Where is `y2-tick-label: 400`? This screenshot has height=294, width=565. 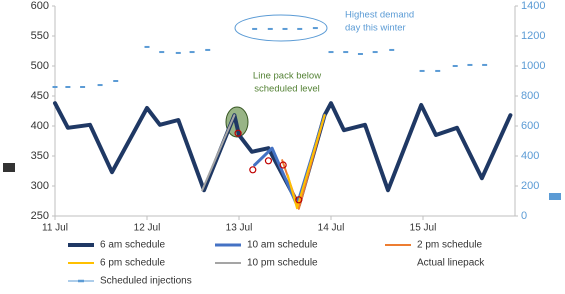 y2-tick-label: 400 is located at coordinates (530, 156).